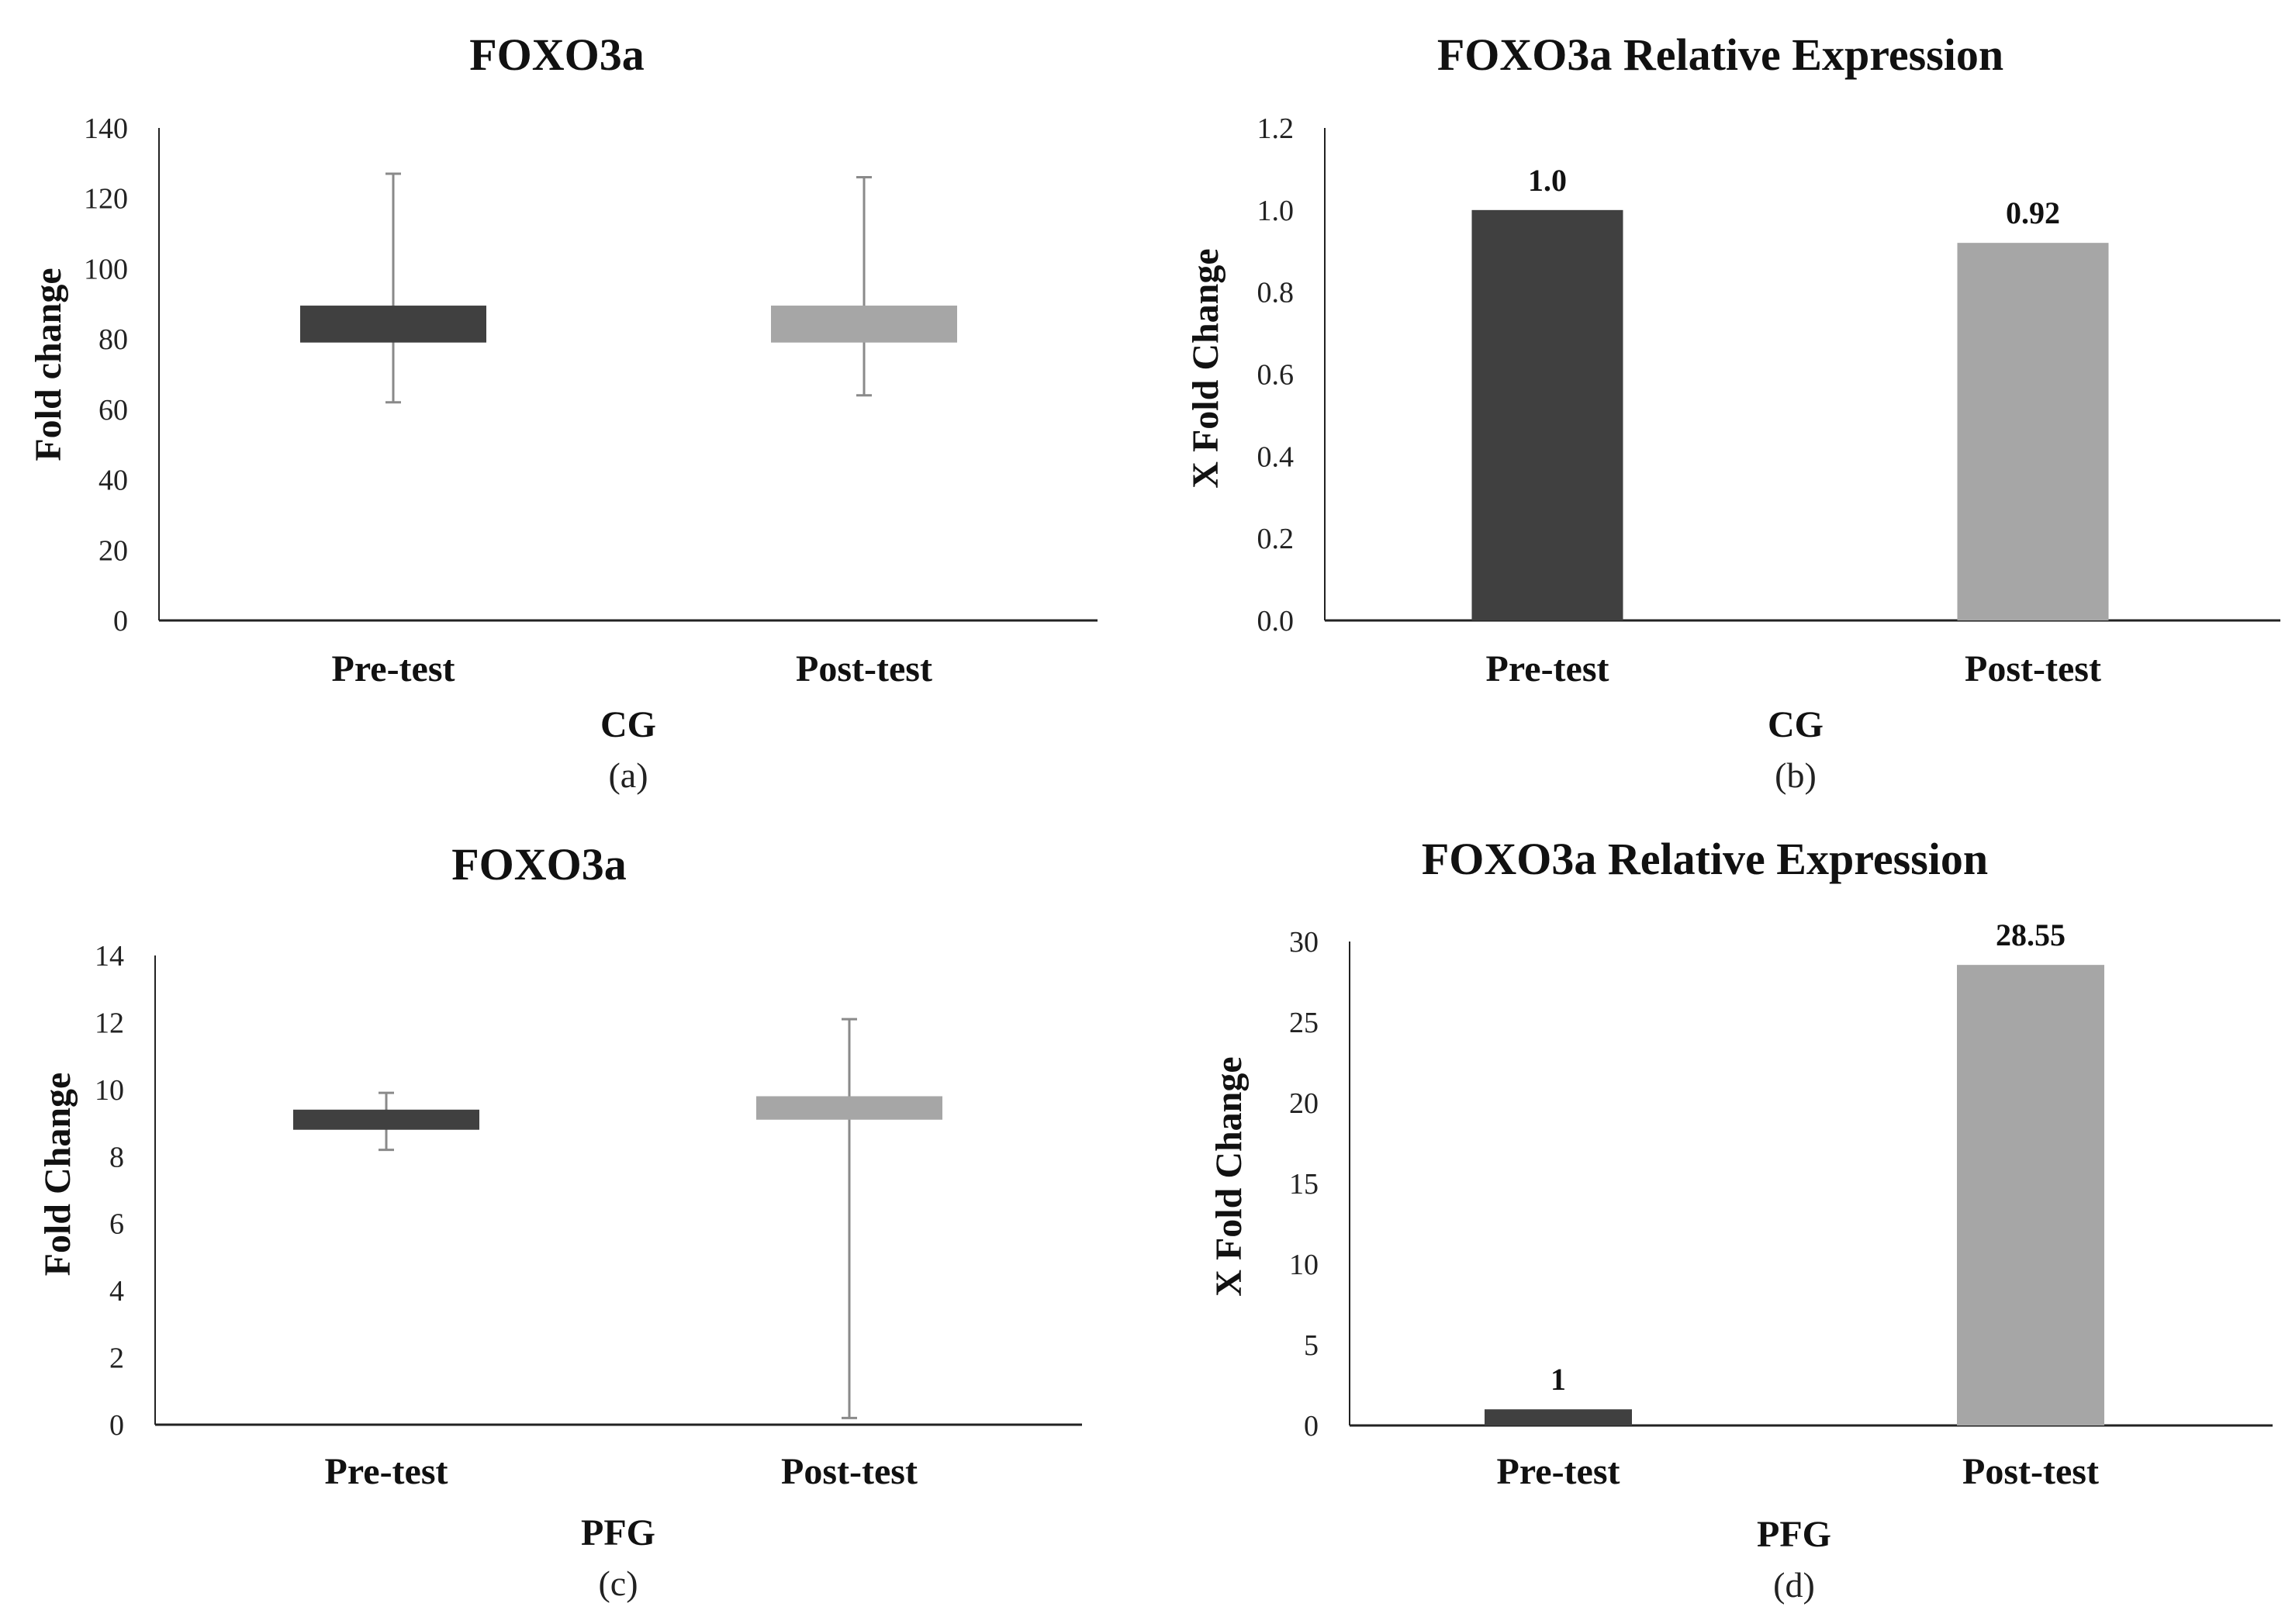 The height and width of the screenshot is (1624, 2292). I want to click on panel-label: (c), so click(618, 1583).